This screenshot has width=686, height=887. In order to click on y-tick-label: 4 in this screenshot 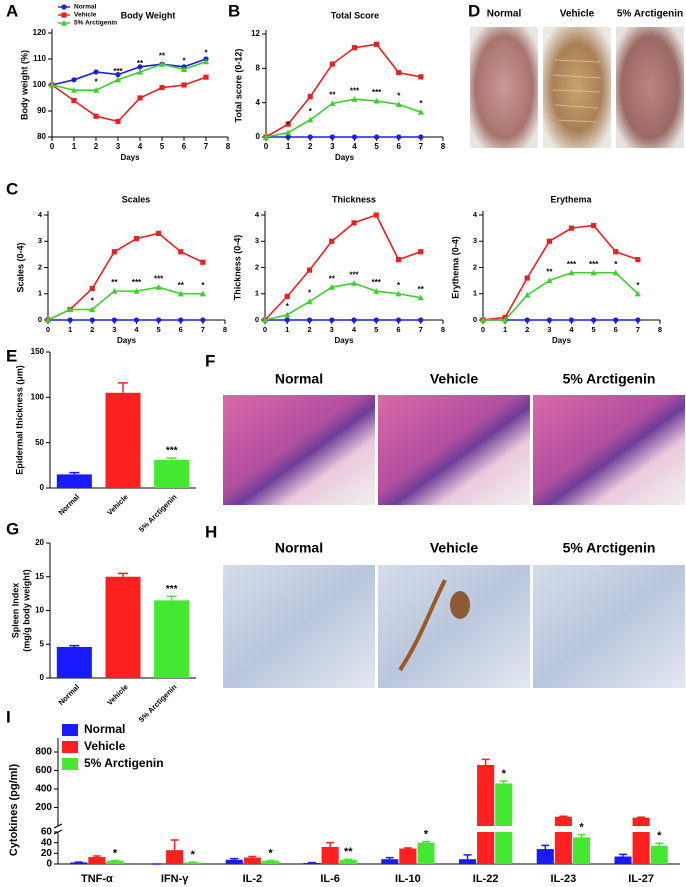, I will do `click(258, 102)`.